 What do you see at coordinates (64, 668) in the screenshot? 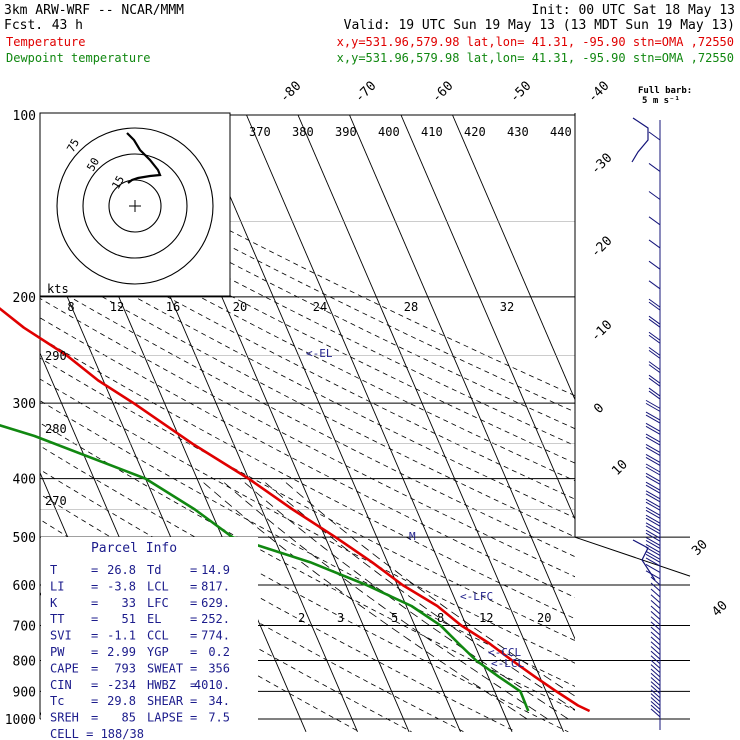
I see `parcel-row-label: CAPE` at bounding box center [64, 668].